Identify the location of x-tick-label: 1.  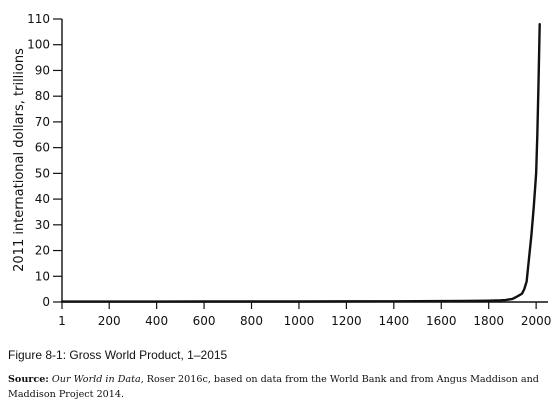
(62, 321).